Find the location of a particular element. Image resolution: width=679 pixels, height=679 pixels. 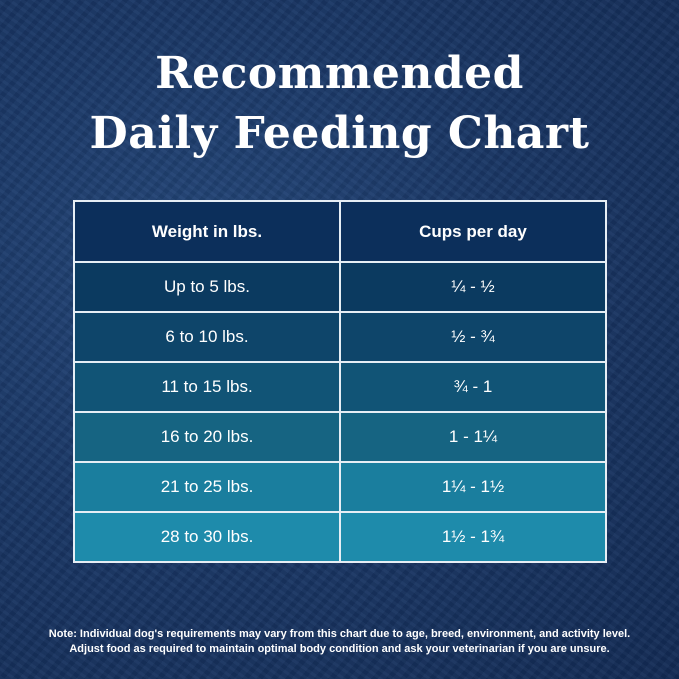

weight-cell: 16 to 20 lbs. is located at coordinates (207, 437).